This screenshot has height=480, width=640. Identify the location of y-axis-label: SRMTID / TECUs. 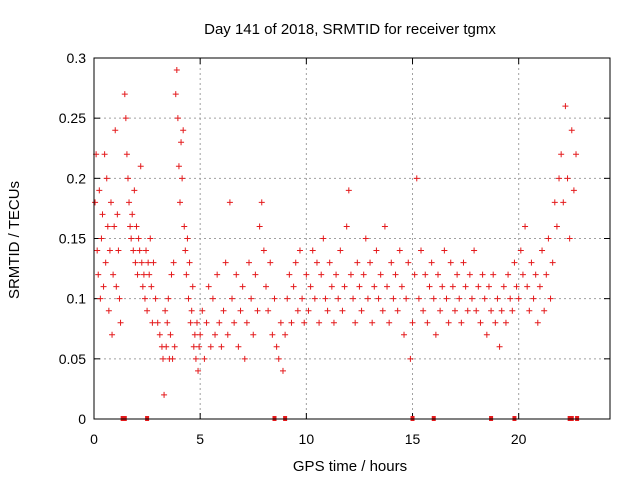
(14, 240).